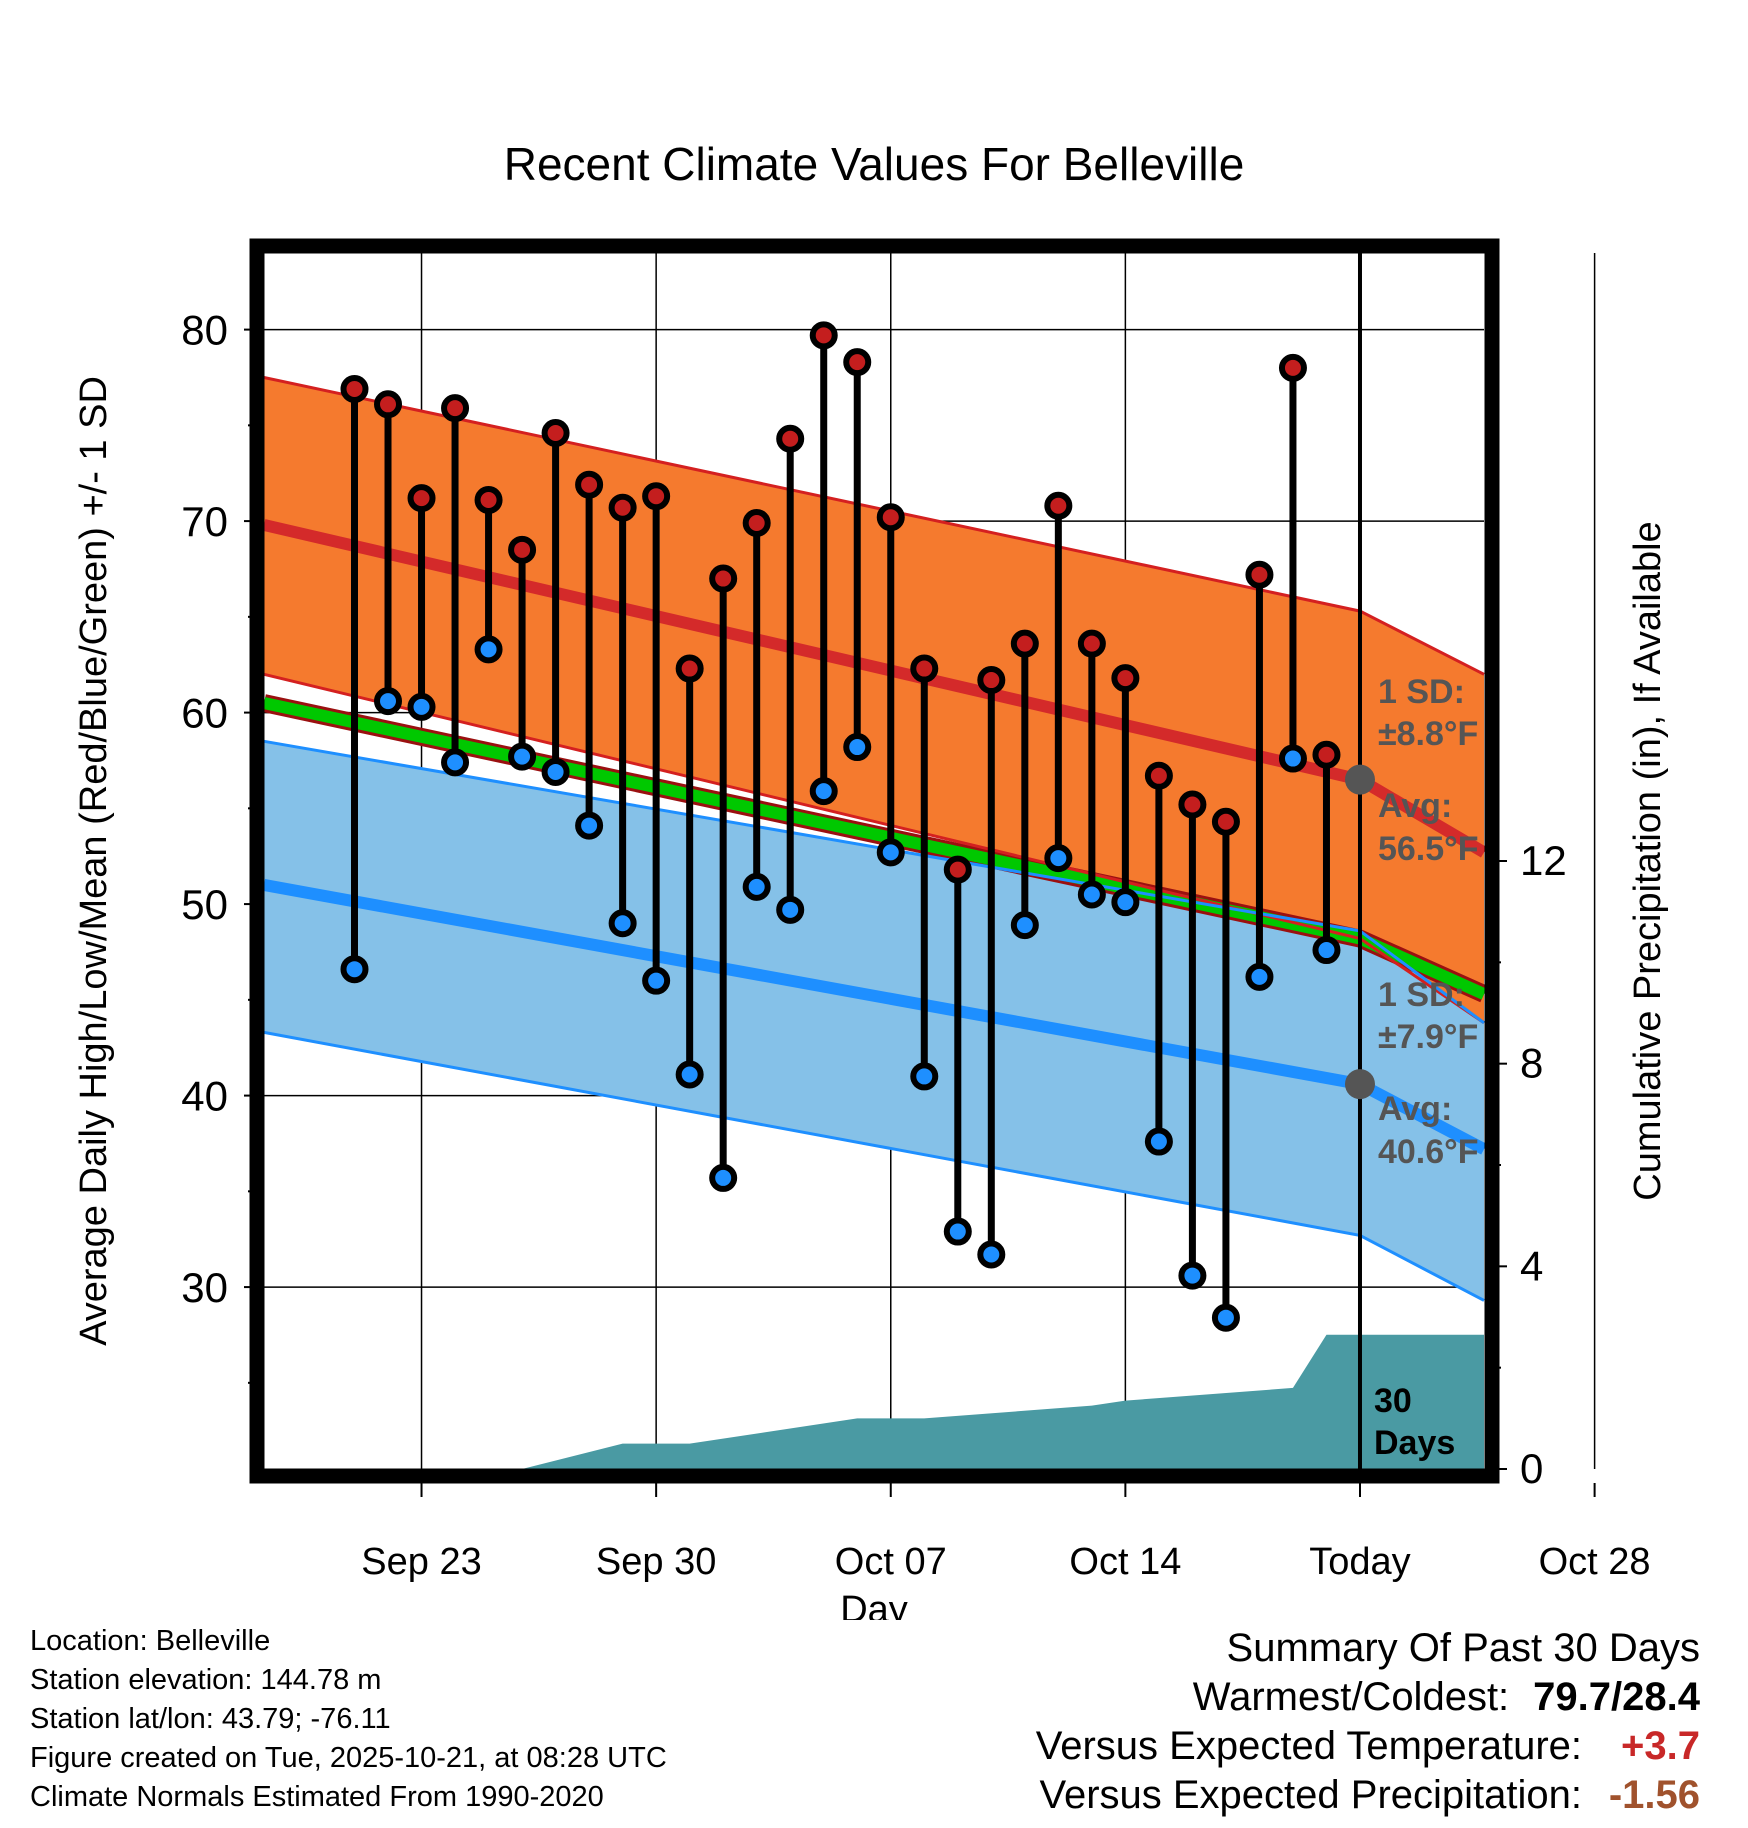 This screenshot has height=1828, width=1748. Describe the element at coordinates (1428, 849) in the screenshot. I see `high-avg-value: 56.5°F` at that location.